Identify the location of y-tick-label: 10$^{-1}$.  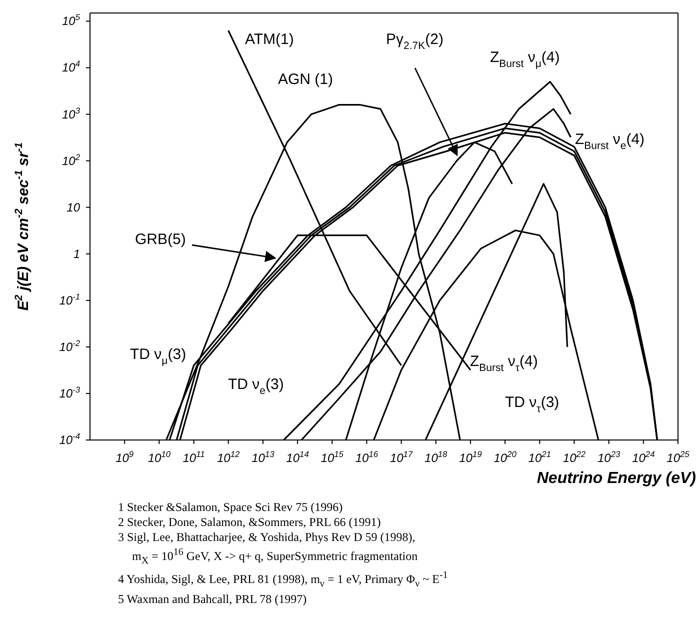
(69, 299).